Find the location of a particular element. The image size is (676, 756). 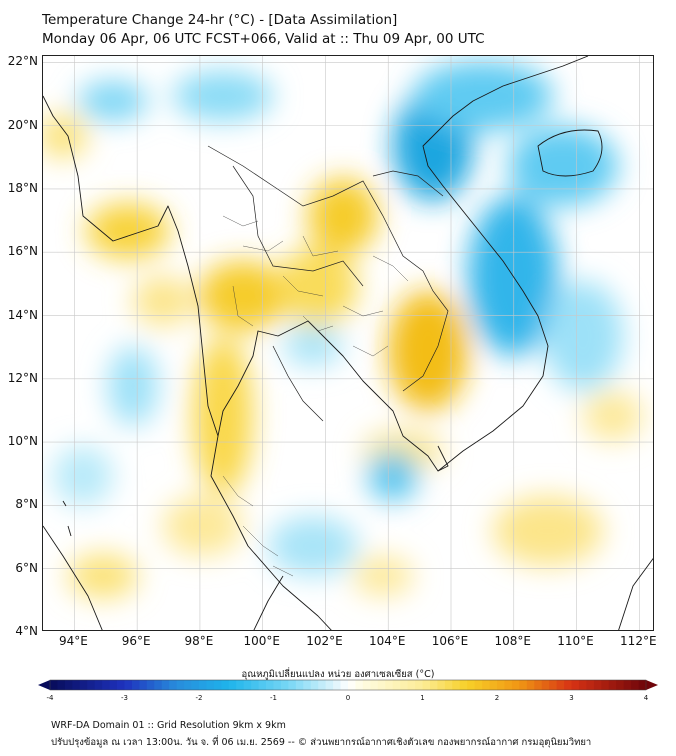

lat-label: 22°N is located at coordinates (22, 61).